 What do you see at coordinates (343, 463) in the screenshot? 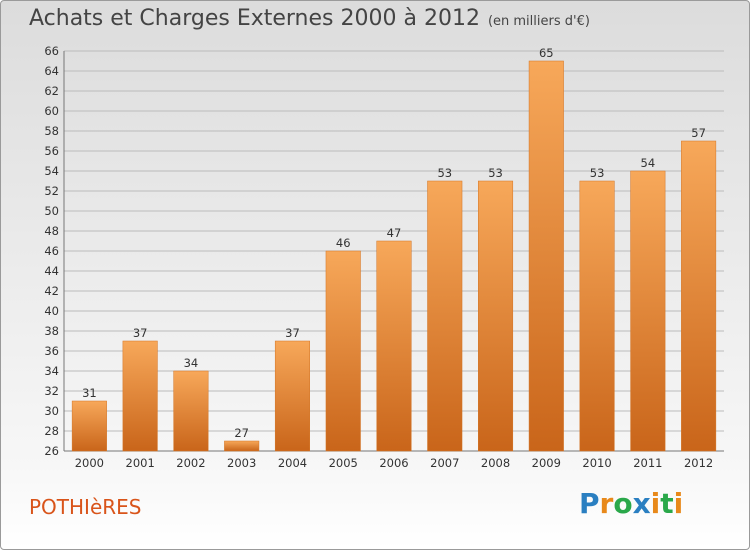
I see `x-tick-label: 2005` at bounding box center [343, 463].